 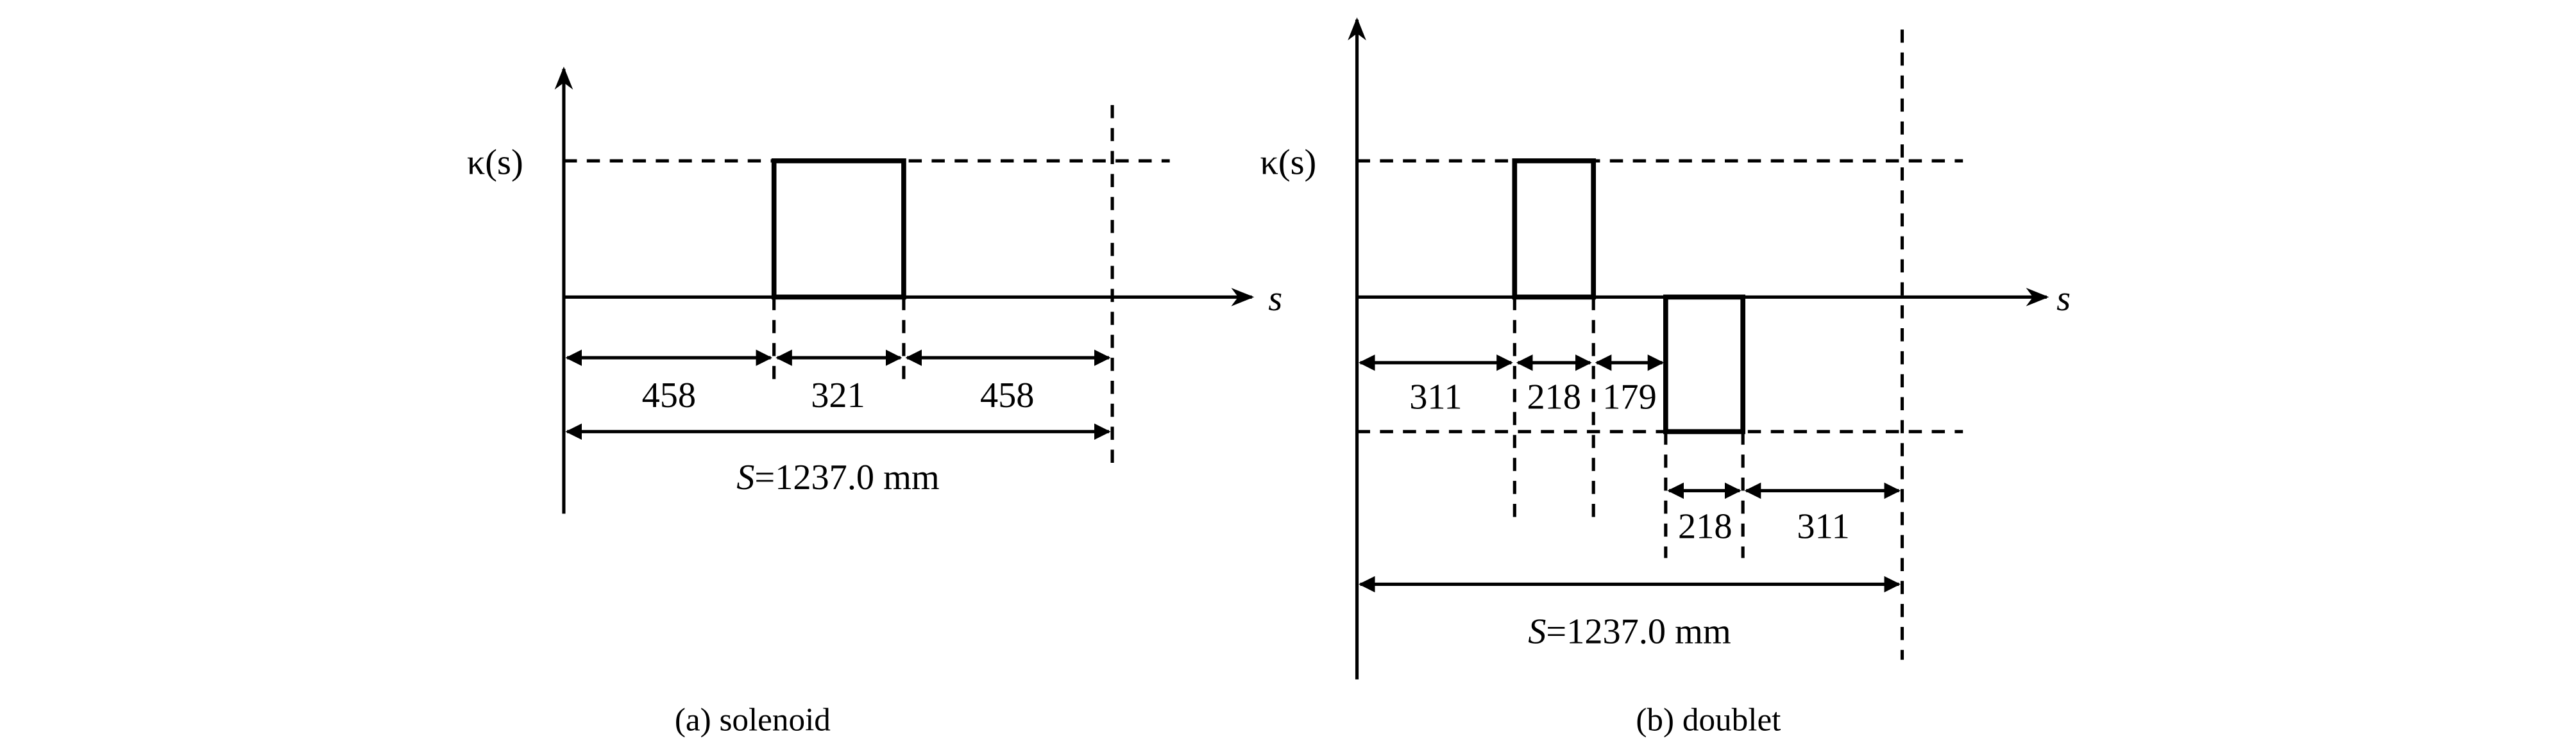 I want to click on panel-caption: (a) solenoid, so click(x=753, y=720).